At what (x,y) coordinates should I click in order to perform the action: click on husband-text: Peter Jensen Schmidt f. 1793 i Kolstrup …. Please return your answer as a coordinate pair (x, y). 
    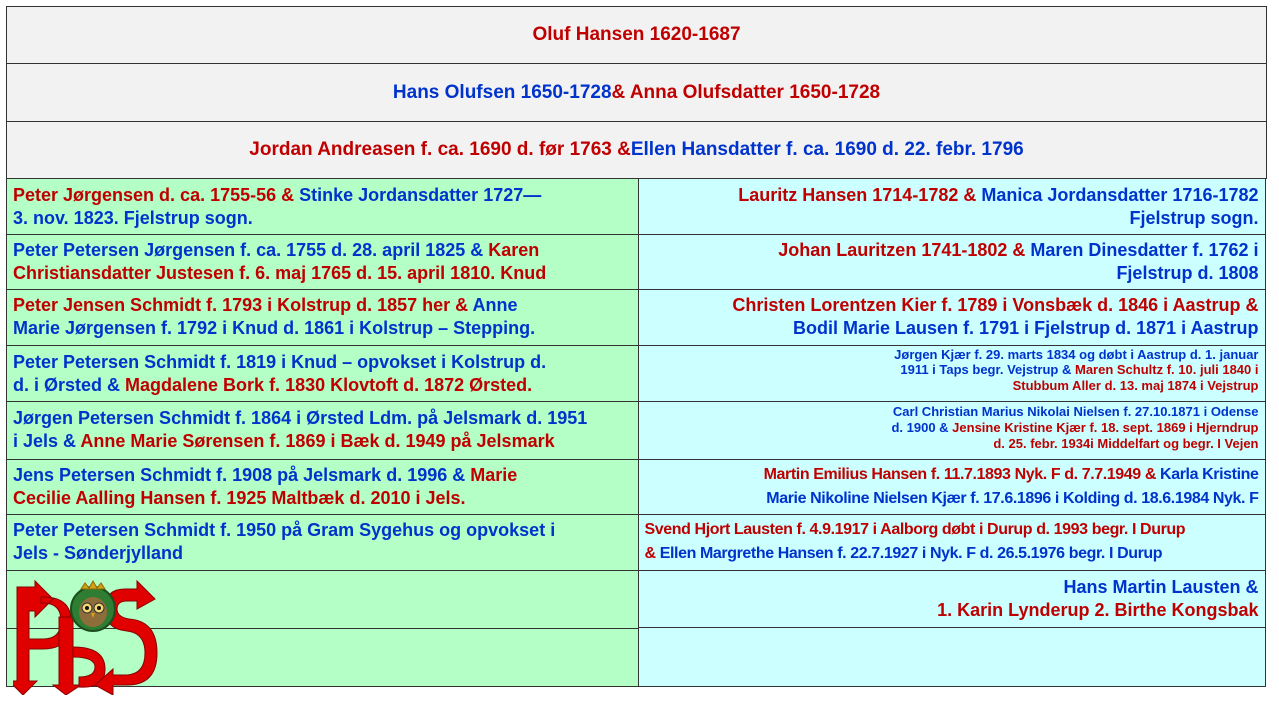
    Looking at the image, I should click on (243, 305).